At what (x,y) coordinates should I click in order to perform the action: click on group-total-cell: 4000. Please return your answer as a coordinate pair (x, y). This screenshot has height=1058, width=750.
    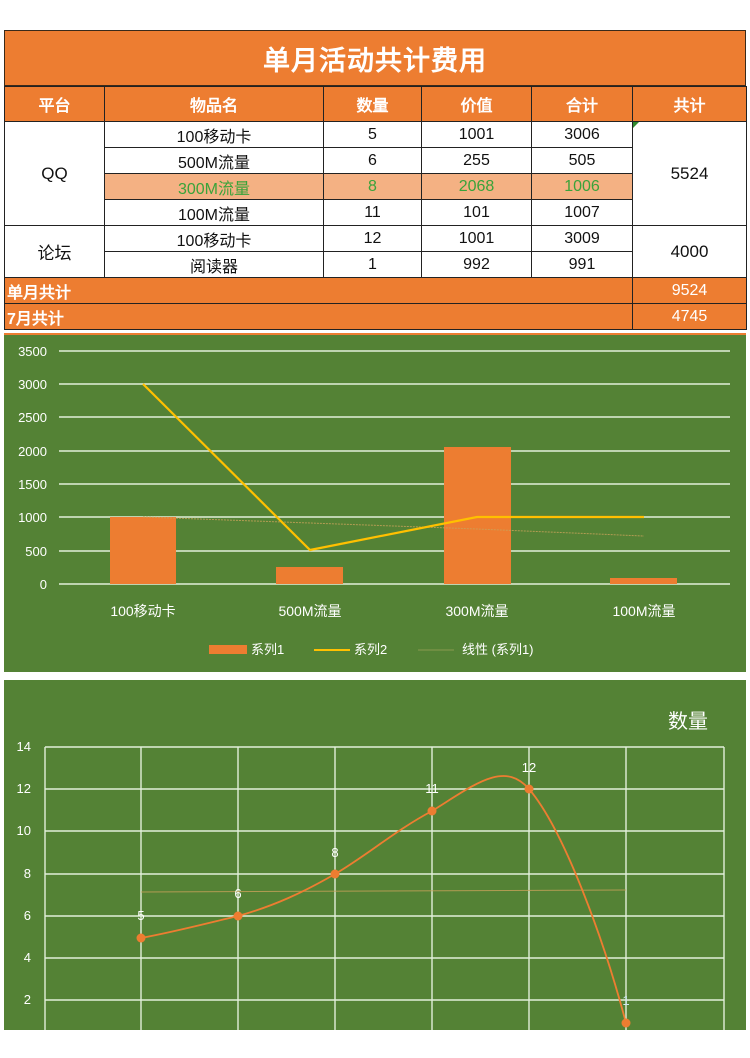
    Looking at the image, I should click on (689, 251).